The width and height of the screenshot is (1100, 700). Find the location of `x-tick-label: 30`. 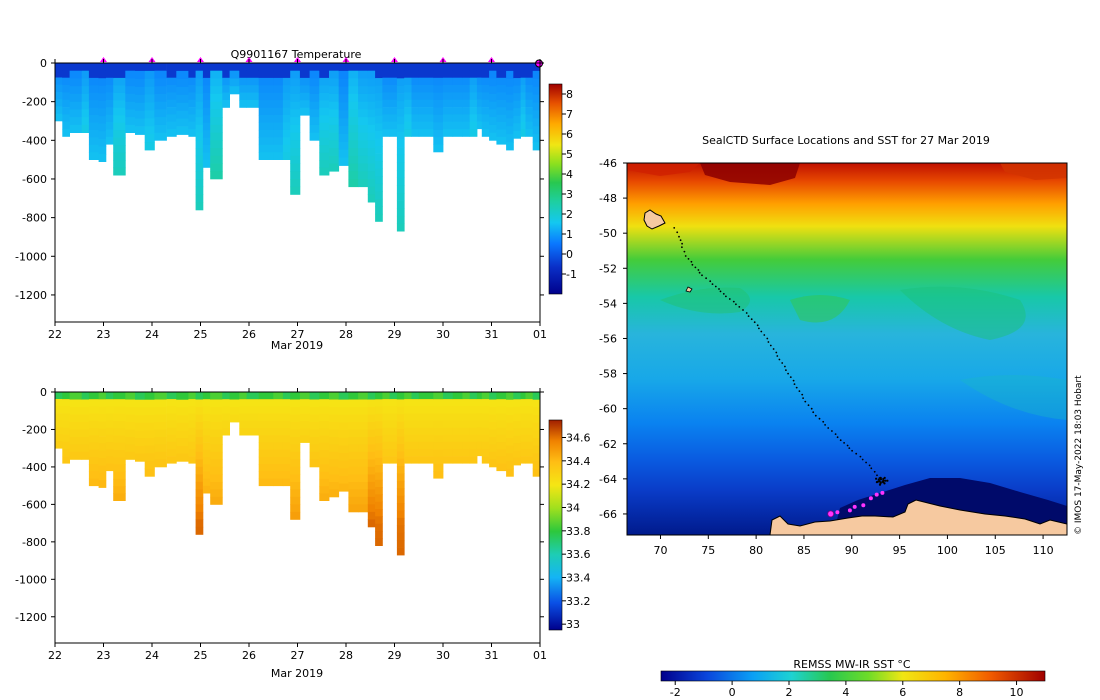

x-tick-label: 30 is located at coordinates (443, 334).